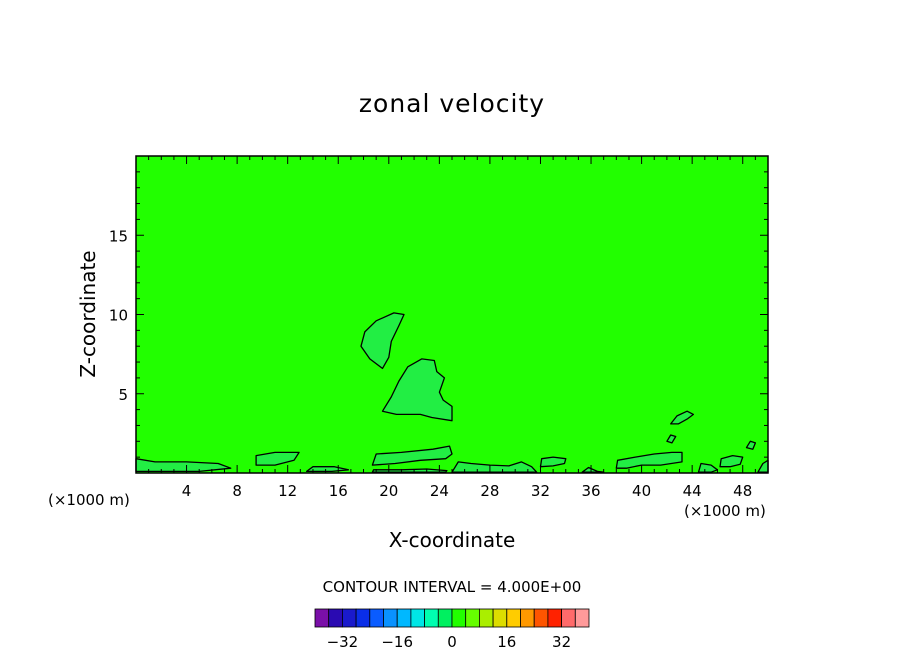 The height and width of the screenshot is (654, 904). Describe the element at coordinates (692, 491) in the screenshot. I see `x-tick-label: 44` at that location.